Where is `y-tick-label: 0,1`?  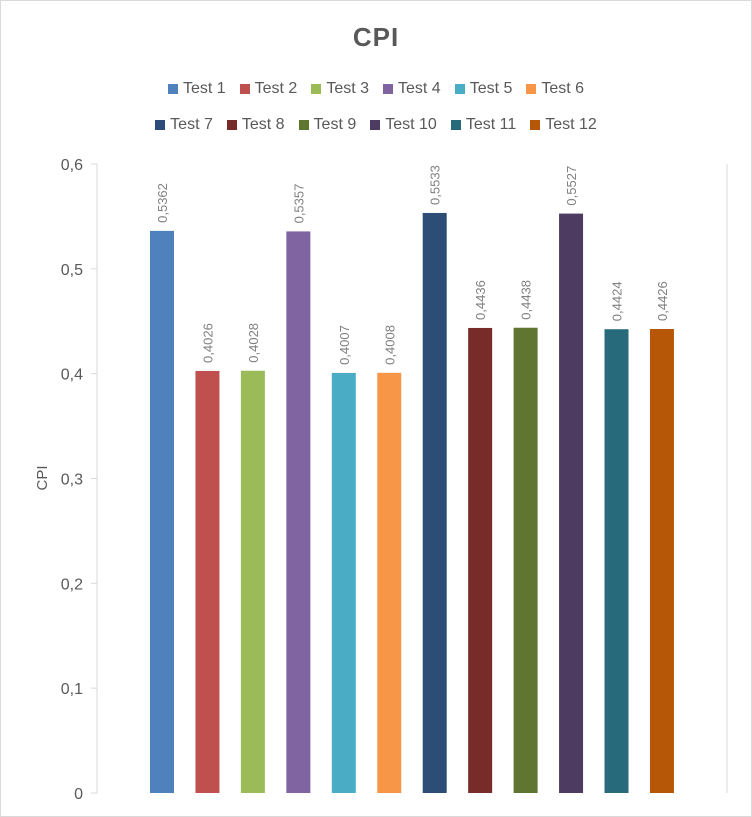 y-tick-label: 0,1 is located at coordinates (72, 689).